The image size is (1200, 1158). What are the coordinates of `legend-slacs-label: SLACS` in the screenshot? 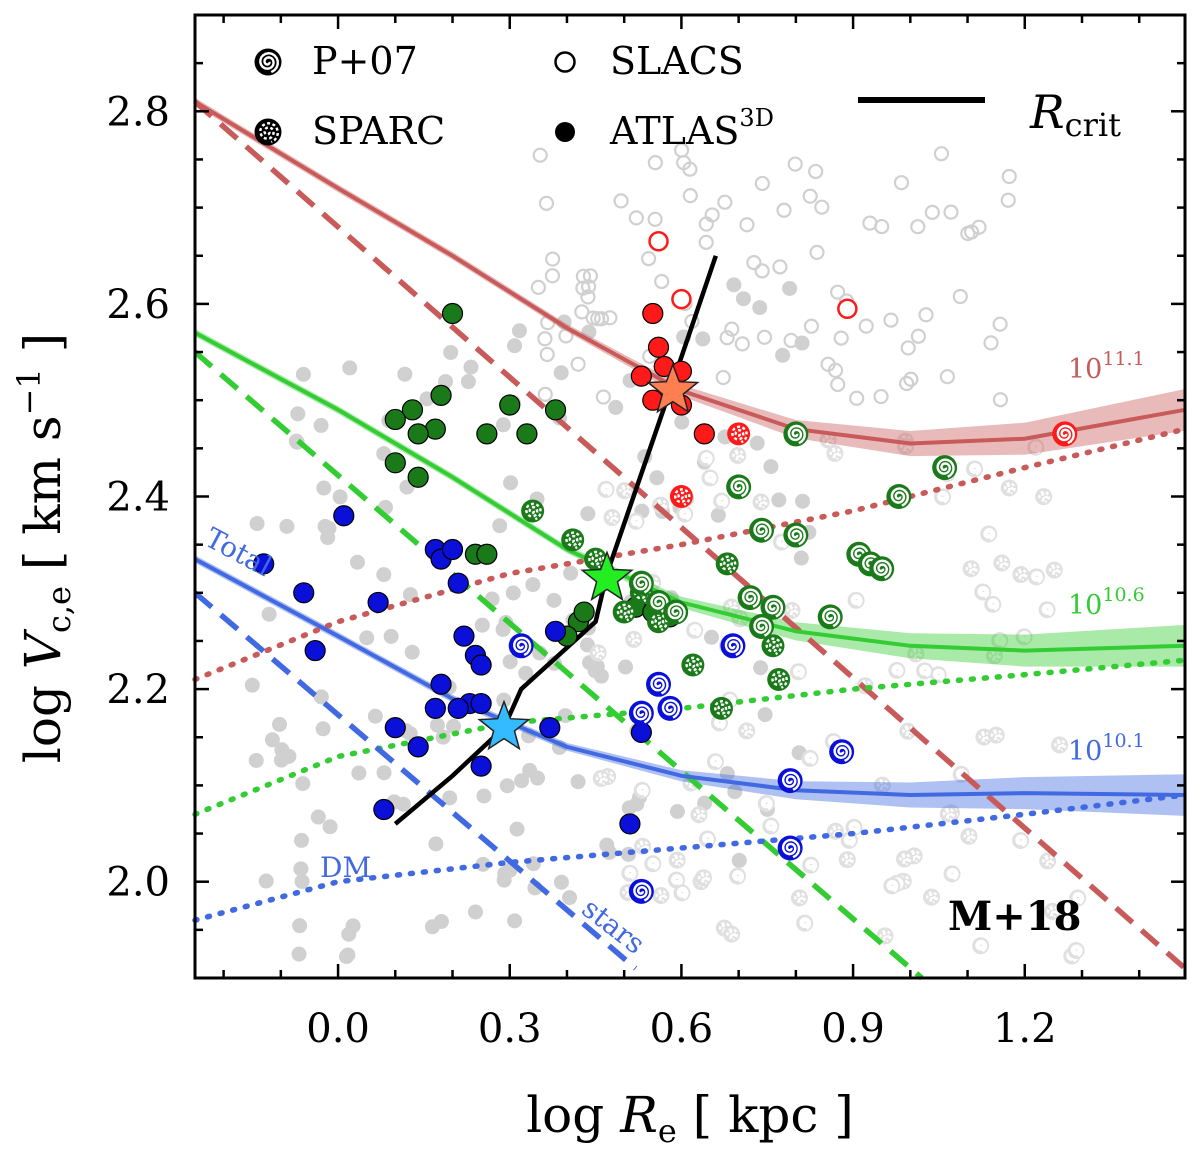 It's located at (677, 61).